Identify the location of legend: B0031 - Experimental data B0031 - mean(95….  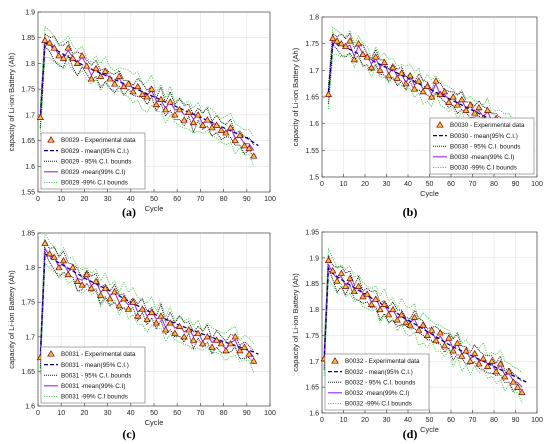
(93, 375).